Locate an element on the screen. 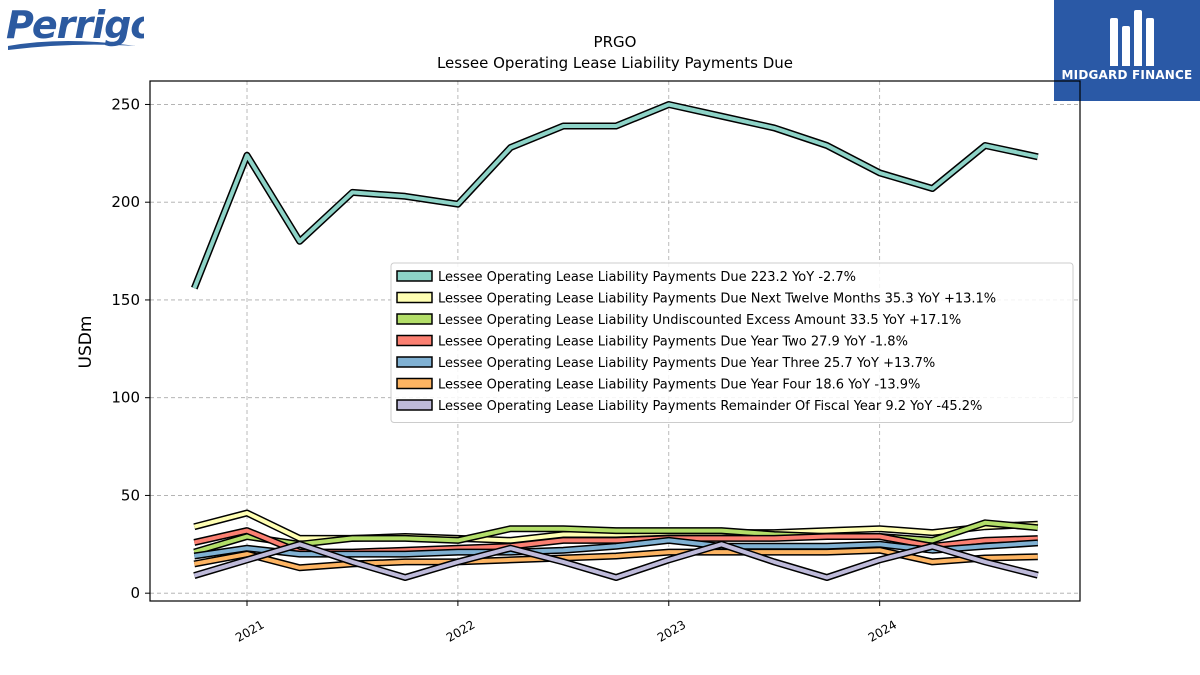 The width and height of the screenshot is (1200, 675). perrigo-swoosh-icon is located at coordinates (72, 45).